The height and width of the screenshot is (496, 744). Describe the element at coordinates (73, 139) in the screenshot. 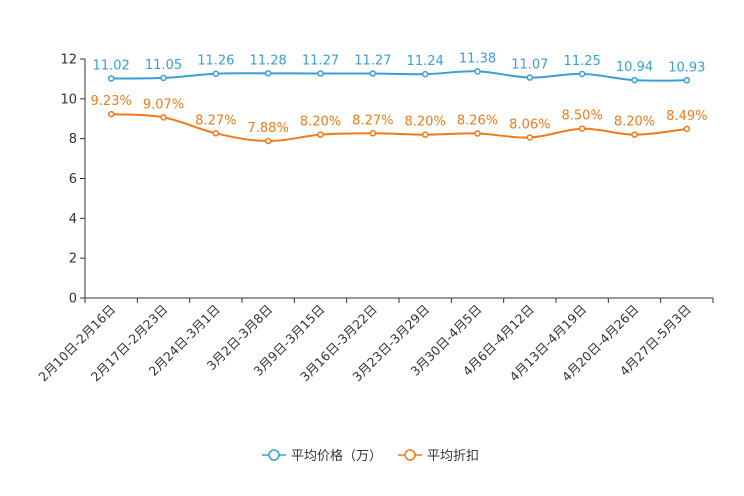

I see `y-tick-label: 8` at that location.